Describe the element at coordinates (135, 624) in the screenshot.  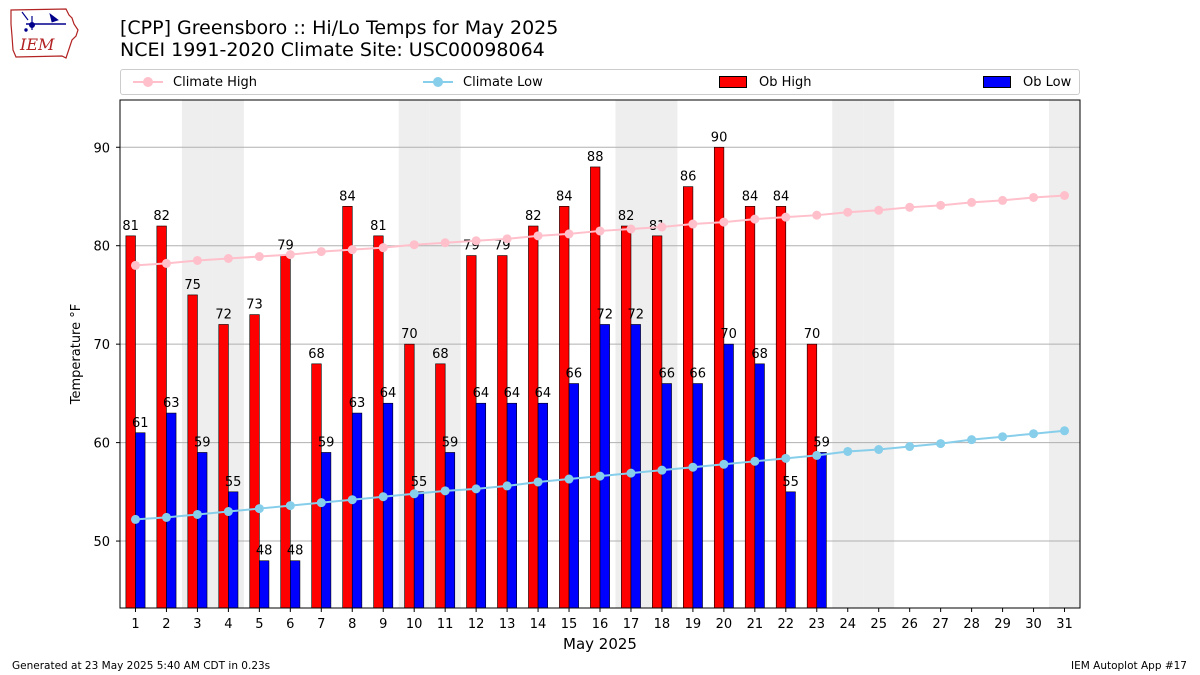
I see `x-tick-label: 1` at that location.